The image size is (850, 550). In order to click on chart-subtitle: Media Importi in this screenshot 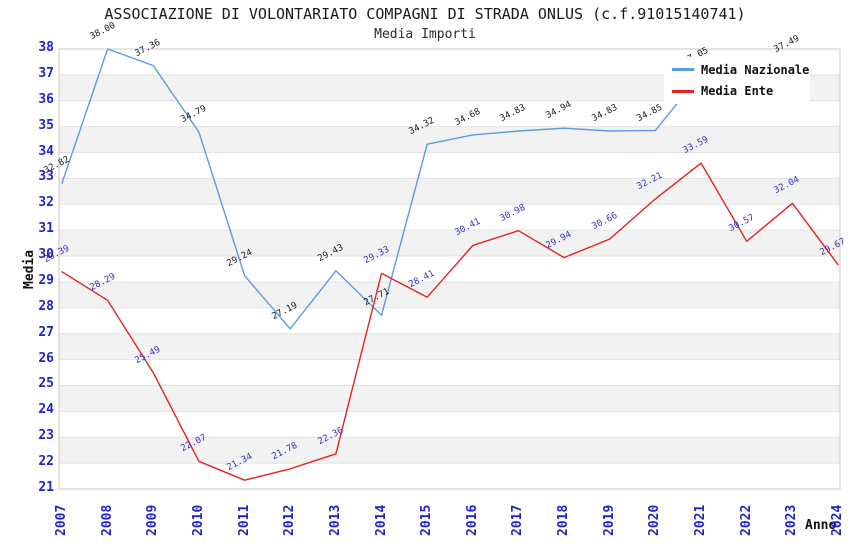, I will do `click(425, 34)`.